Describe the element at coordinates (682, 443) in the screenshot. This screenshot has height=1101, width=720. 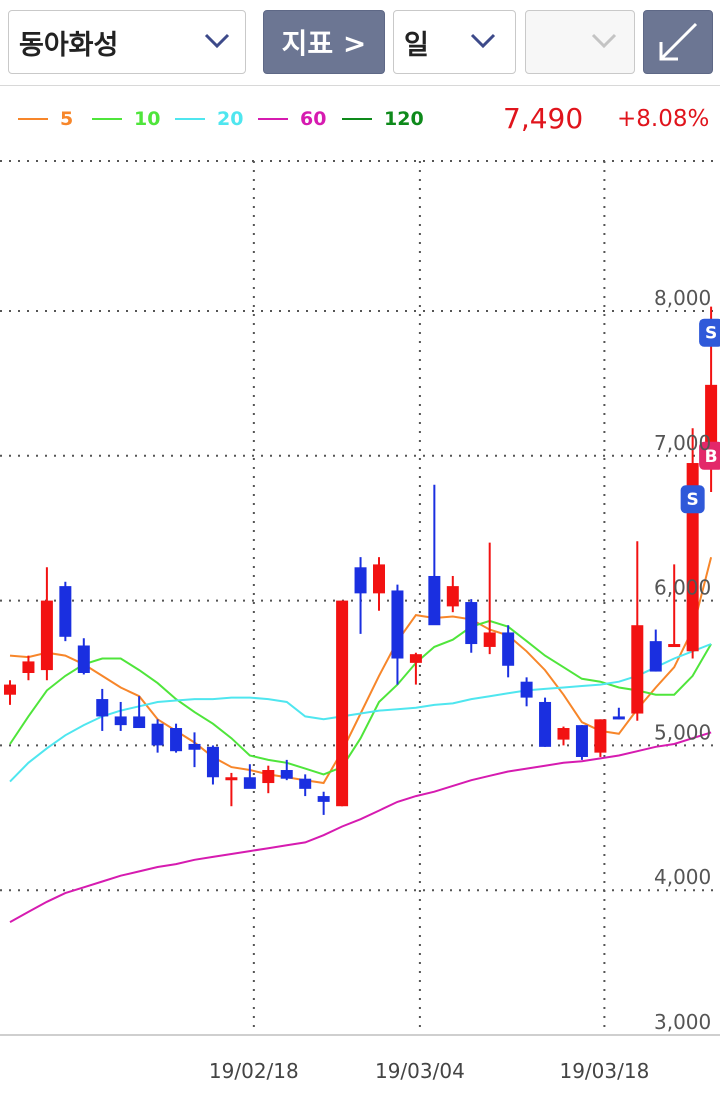
I see `y-tick-label: 7,000` at that location.